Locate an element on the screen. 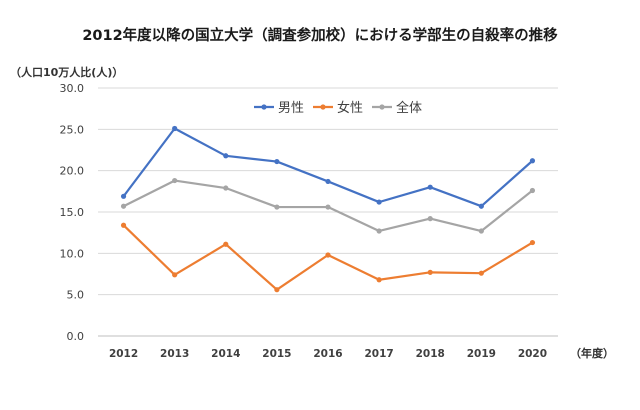 This screenshot has width=640, height=410. x-tick-label: 2013 is located at coordinates (174, 354).